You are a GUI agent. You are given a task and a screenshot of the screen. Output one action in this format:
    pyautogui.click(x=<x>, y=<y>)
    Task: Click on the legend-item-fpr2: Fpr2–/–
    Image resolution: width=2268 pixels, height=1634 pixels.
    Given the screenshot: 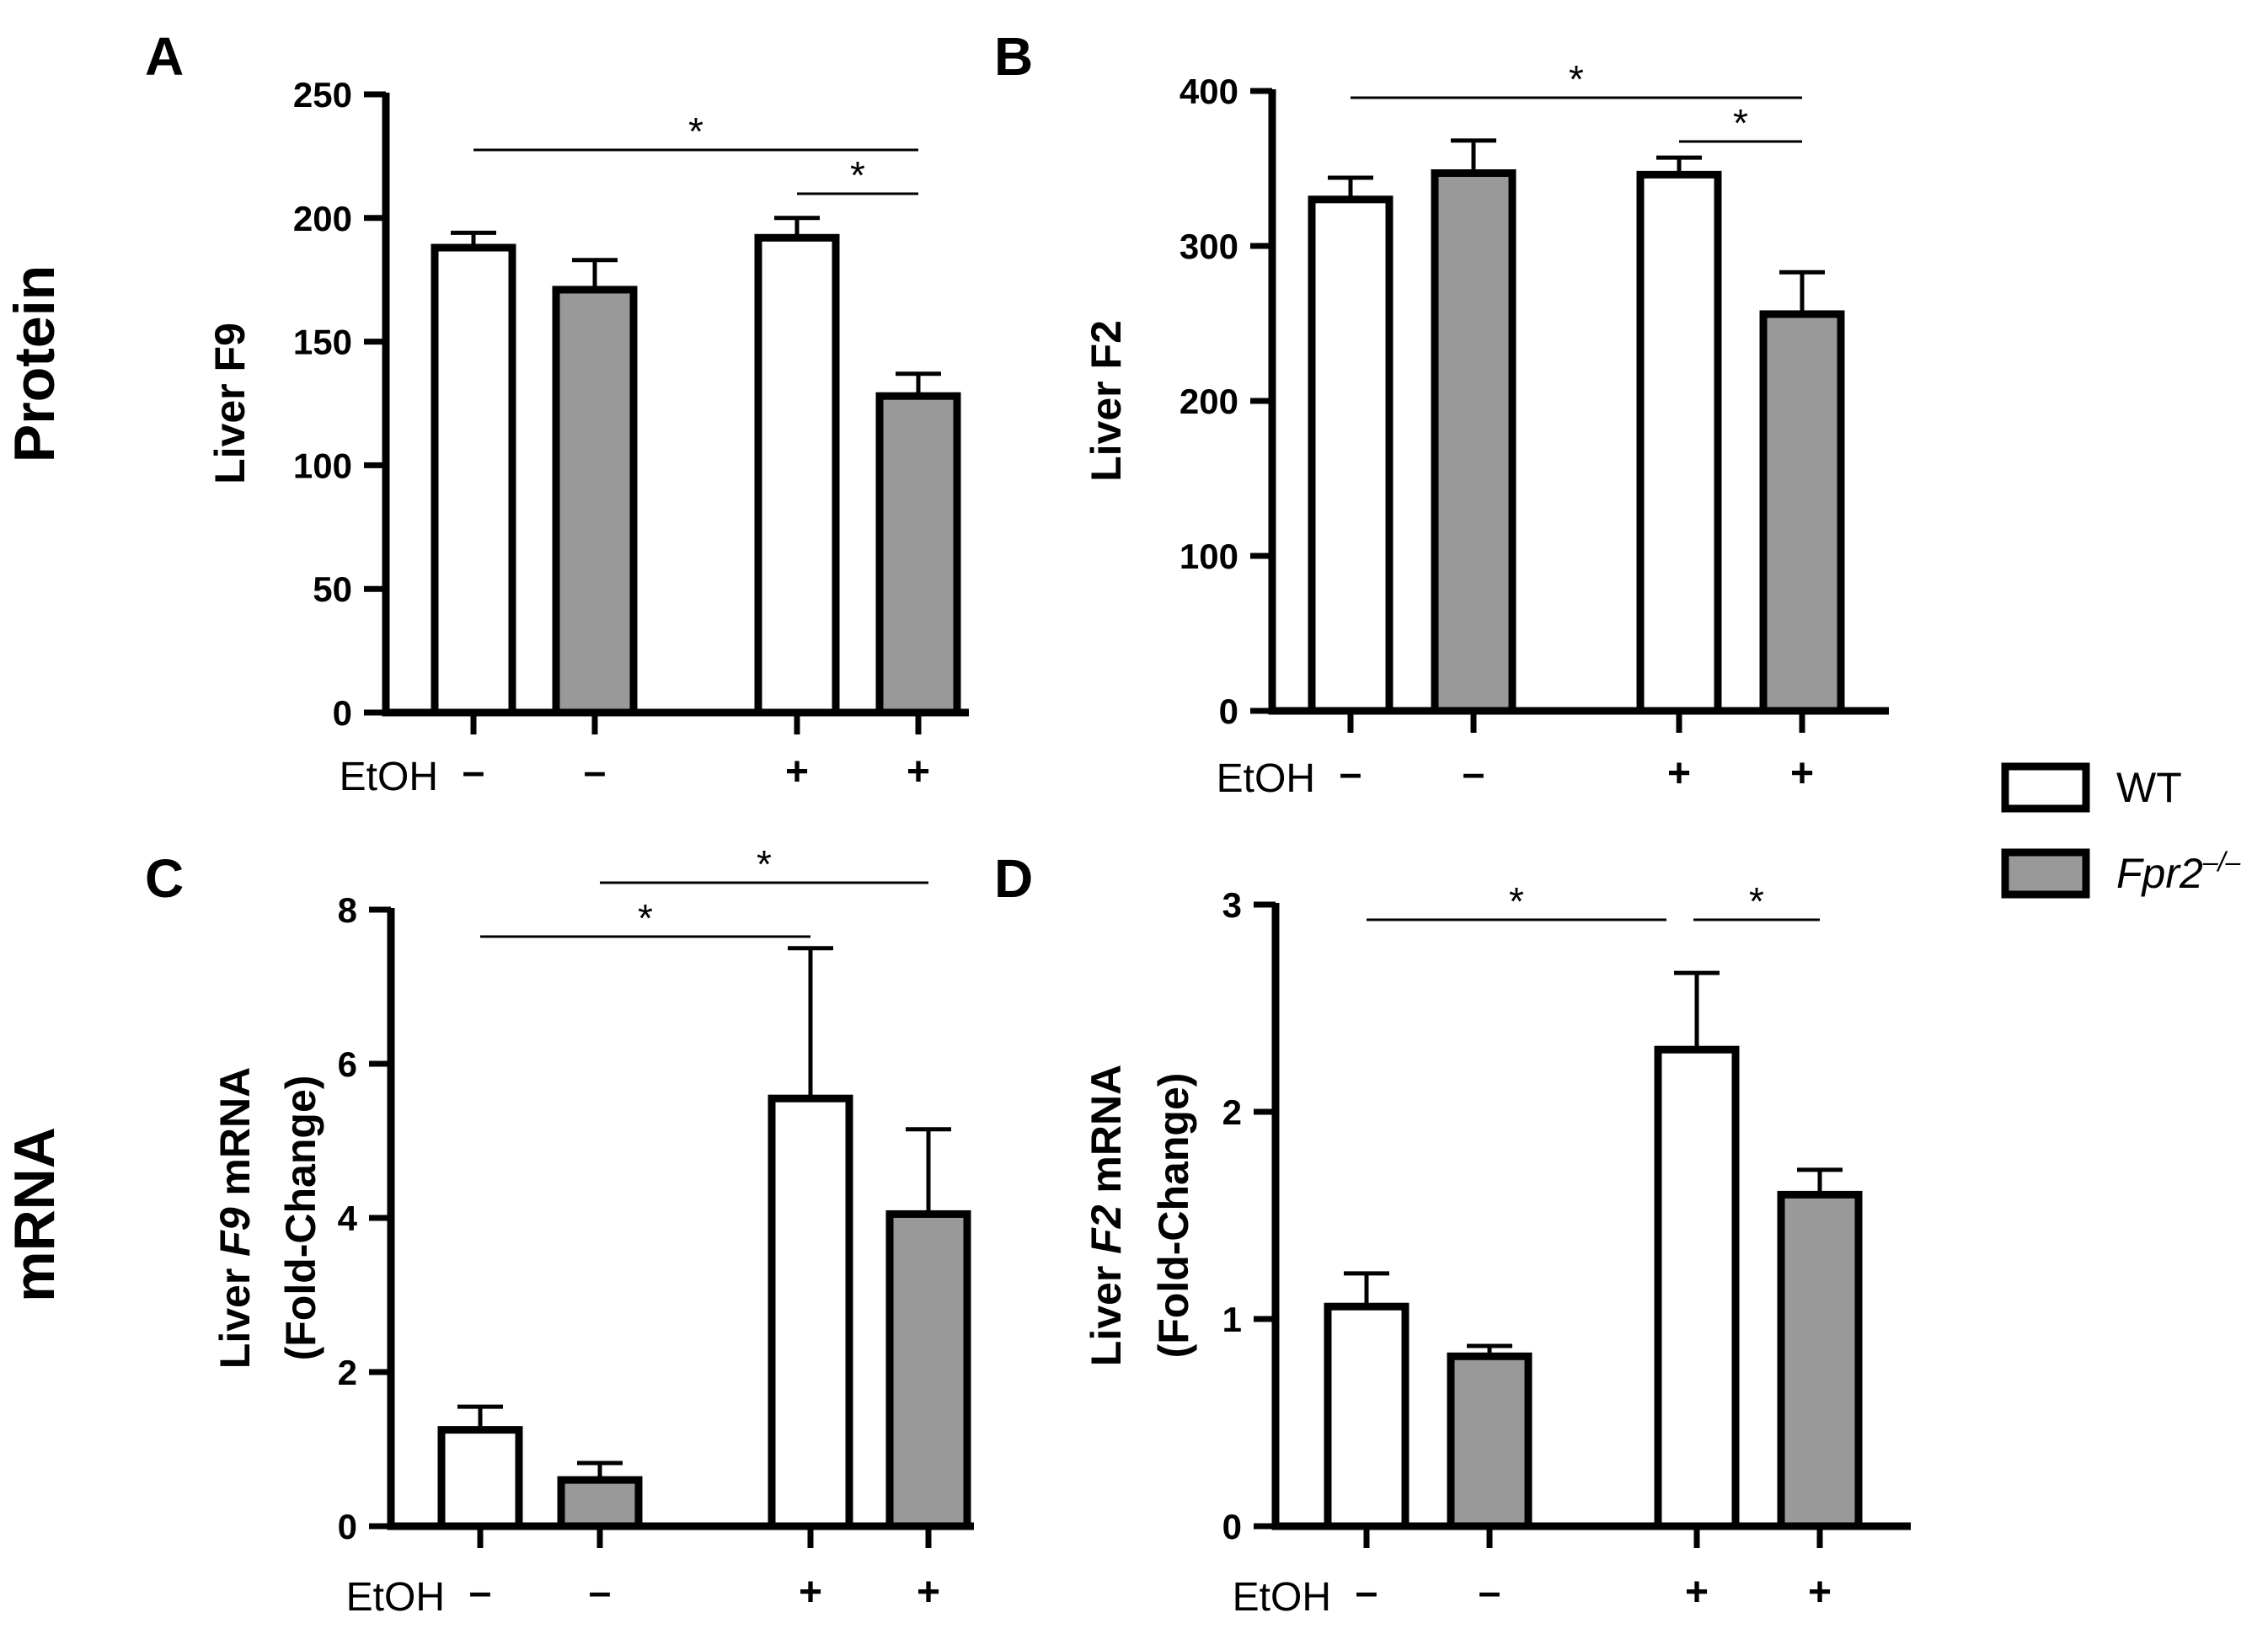 What is the action you would take?
    pyautogui.click(x=2121, y=872)
    